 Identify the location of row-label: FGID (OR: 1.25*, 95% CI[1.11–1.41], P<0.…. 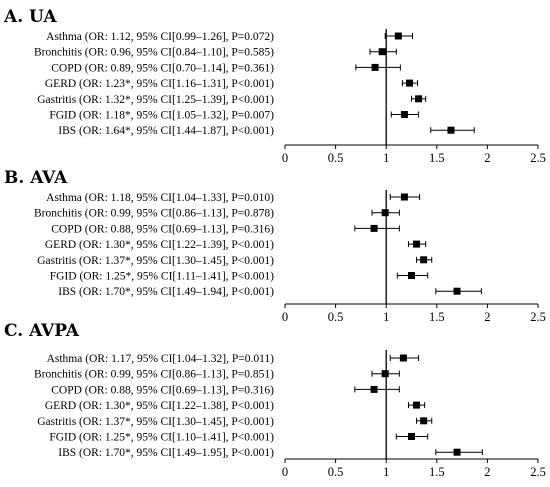
(162, 277).